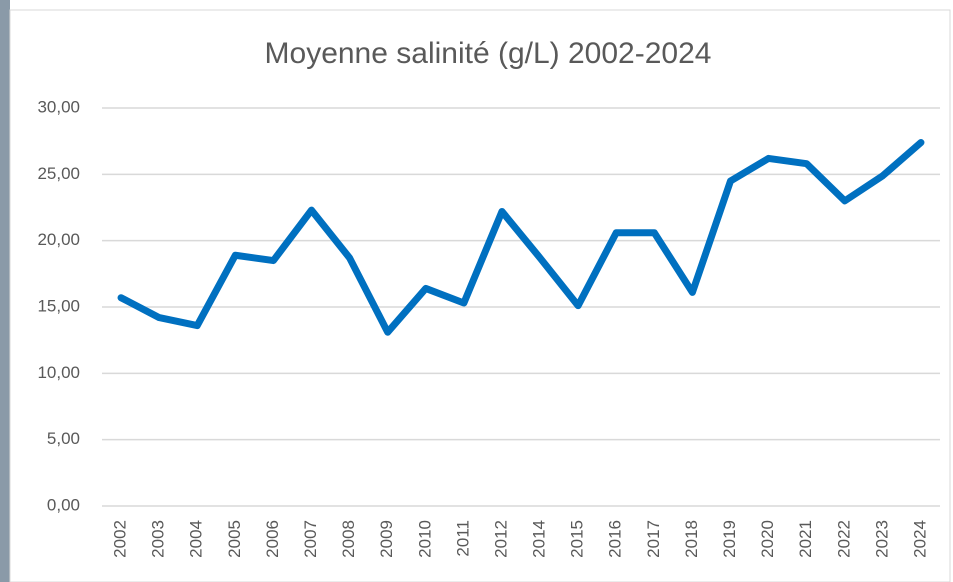 This screenshot has height=582, width=953. I want to click on x-tick-label: 2003, so click(158, 539).